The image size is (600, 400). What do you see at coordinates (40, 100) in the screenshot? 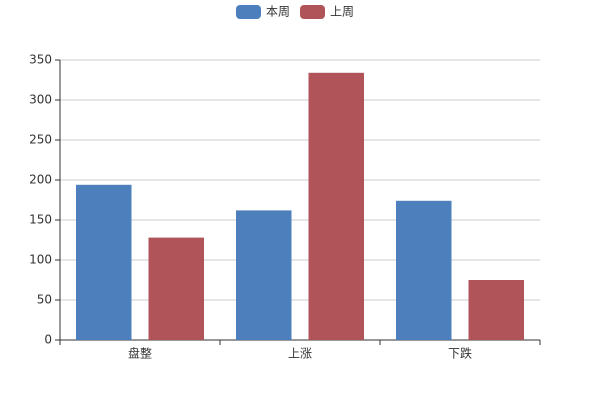
I see `y-tick-label: 300` at bounding box center [40, 100].